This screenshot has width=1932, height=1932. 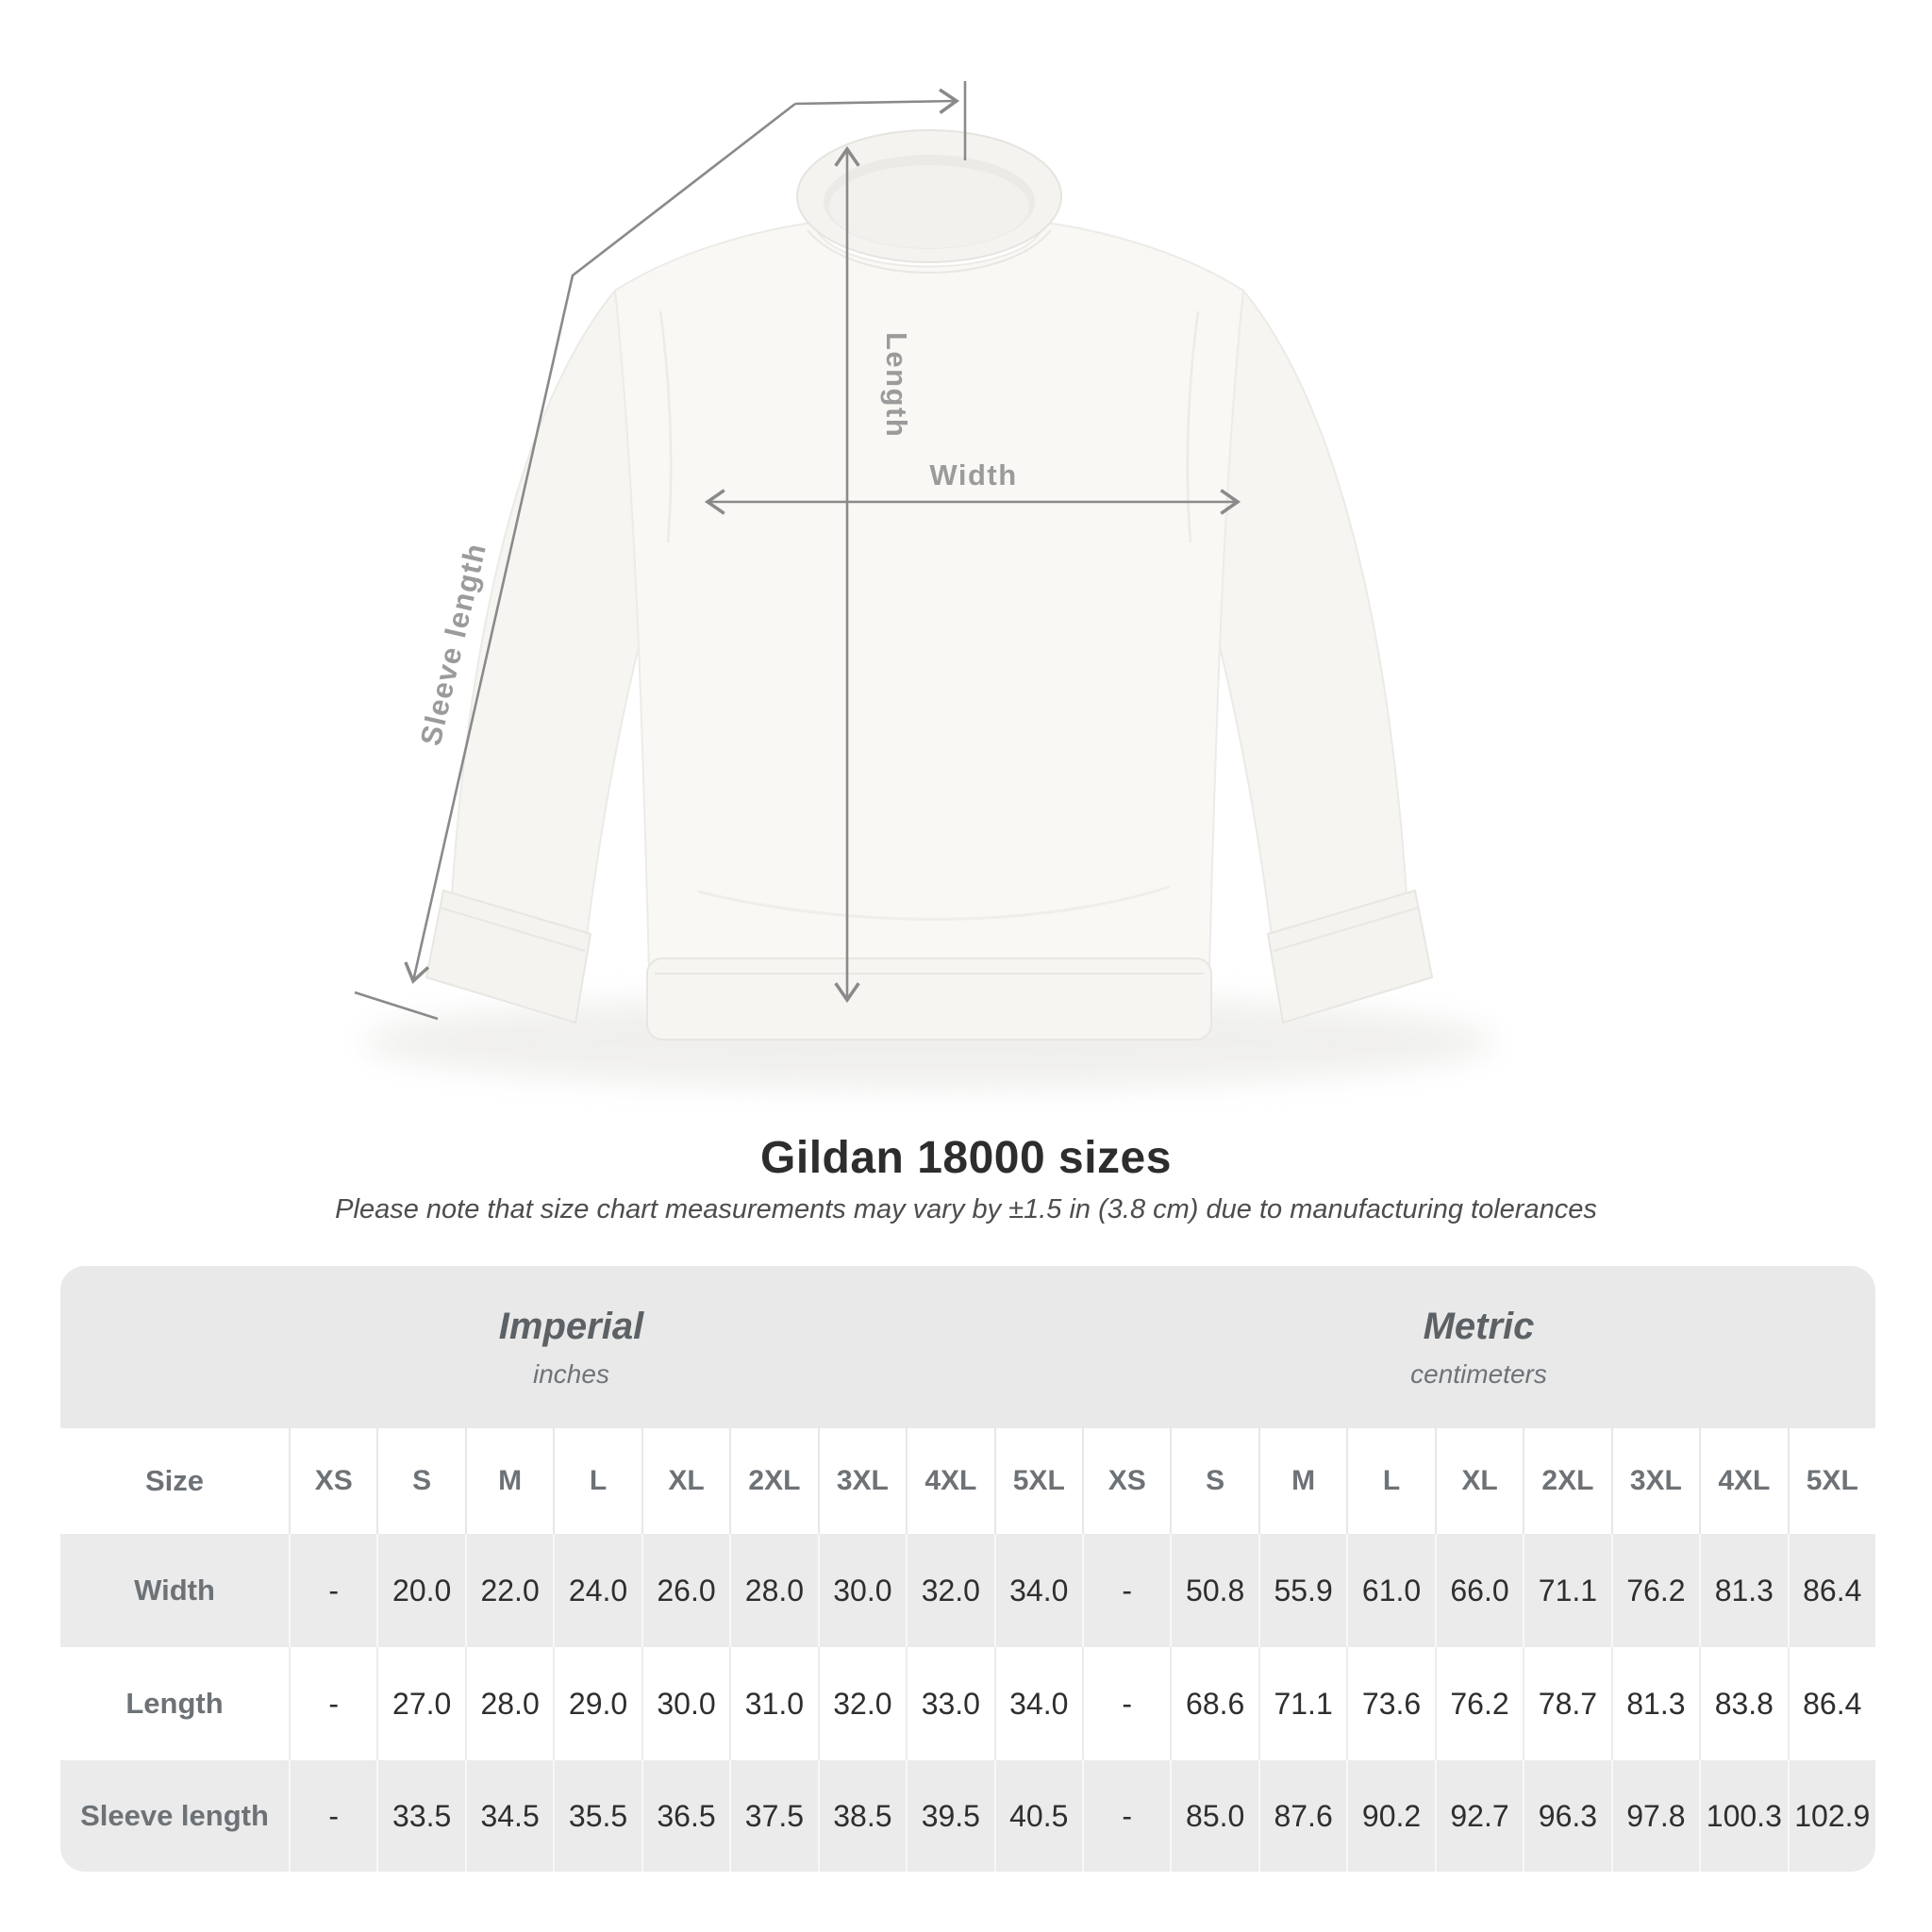 I want to click on metric-size-2xl: 2XL, so click(x=1567, y=1481).